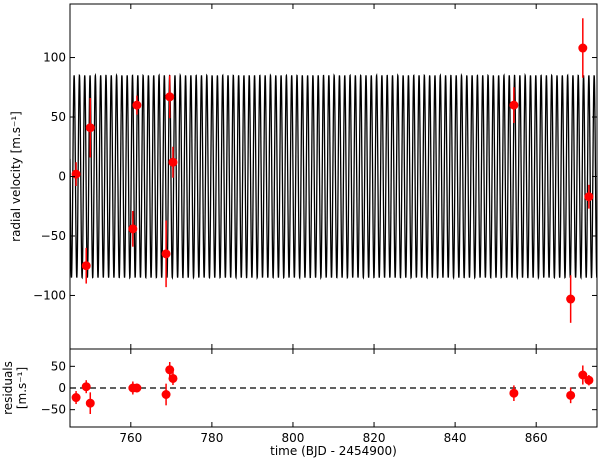  I want to click on residuals-y-label-line: residuals, so click(8, 388).